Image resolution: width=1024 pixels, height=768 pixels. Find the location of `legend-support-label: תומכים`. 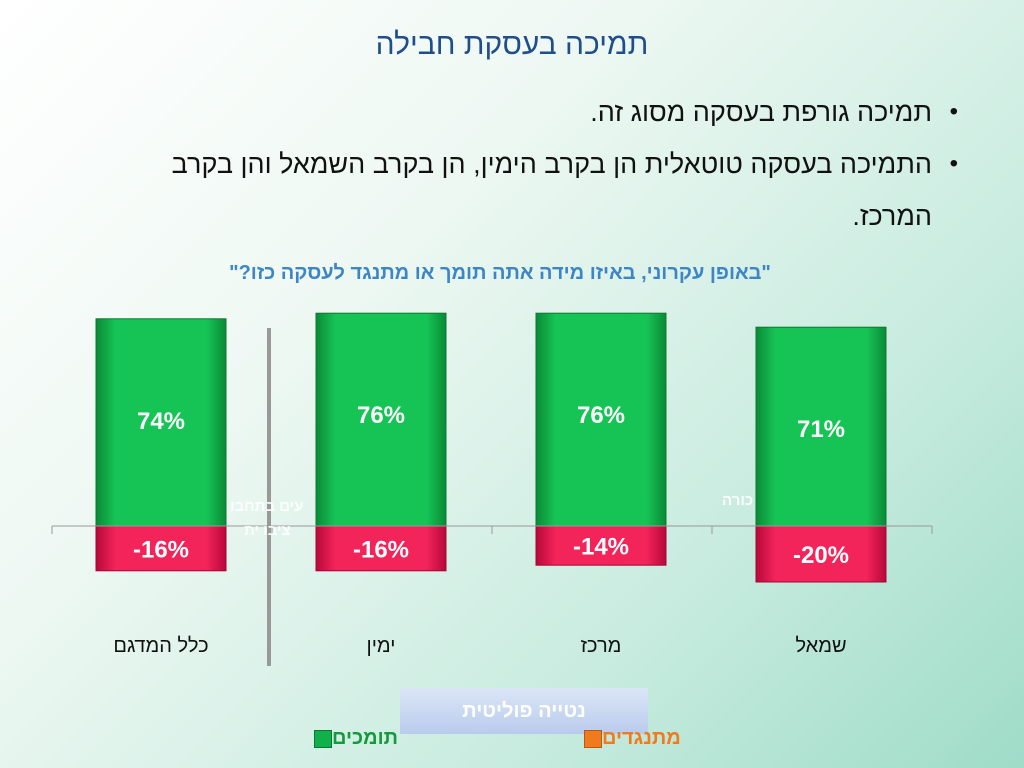

legend-support-label: תומכים is located at coordinates (365, 738).